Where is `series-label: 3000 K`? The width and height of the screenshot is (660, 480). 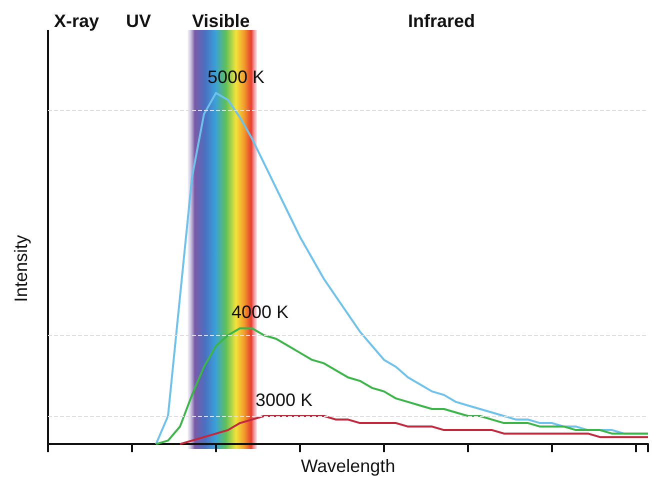
series-label: 3000 K is located at coordinates (284, 400).